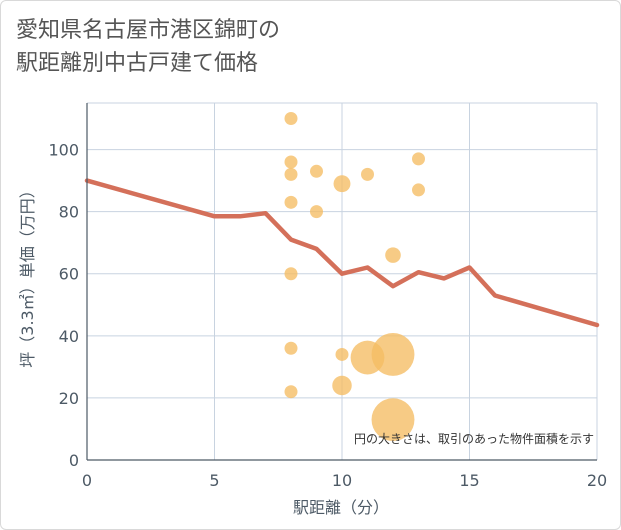 Image resolution: width=621 pixels, height=530 pixels. I want to click on x-tick-label: 20, so click(597, 480).